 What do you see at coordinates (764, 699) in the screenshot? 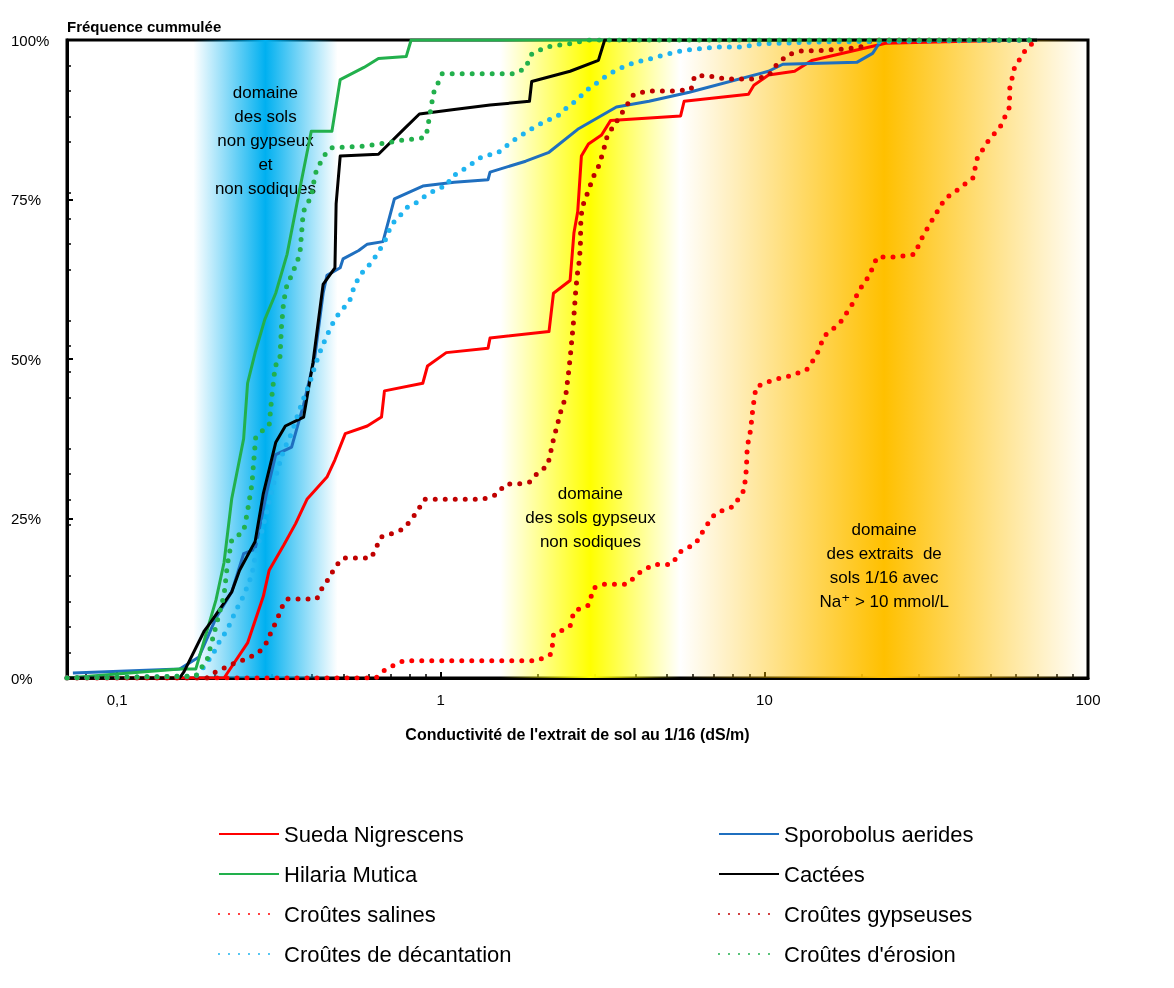
I see `x-tick-label: 10` at bounding box center [764, 699].